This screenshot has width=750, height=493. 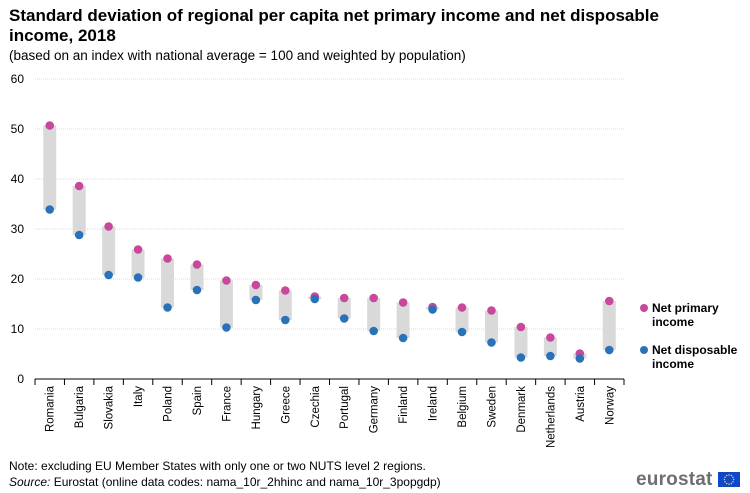 What do you see at coordinates (30, 482) in the screenshot?
I see `source-label: Source:` at bounding box center [30, 482].